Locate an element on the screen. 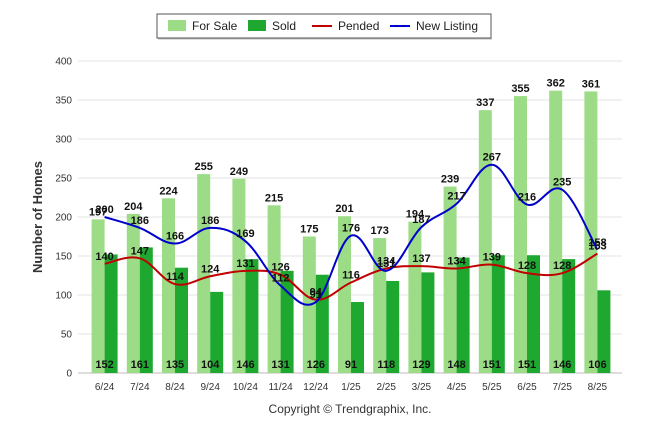 Image resolution: width=646 pixels, height=434 pixels. label-for-sale: 175 is located at coordinates (309, 230).